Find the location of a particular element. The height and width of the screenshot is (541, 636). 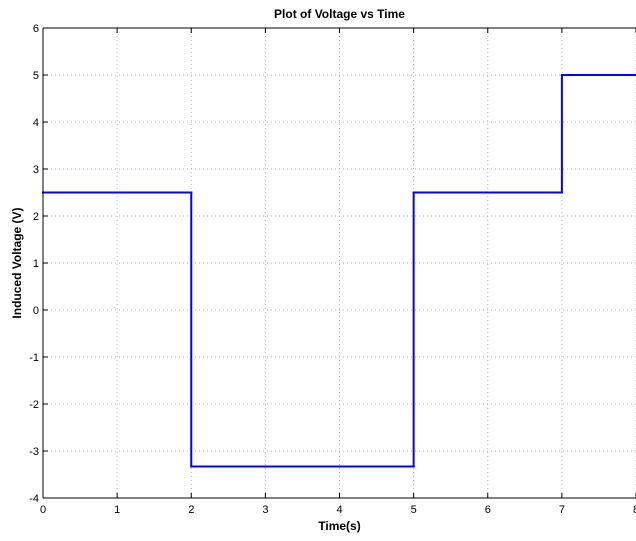

x-tick-label: 2 is located at coordinates (191, 510).